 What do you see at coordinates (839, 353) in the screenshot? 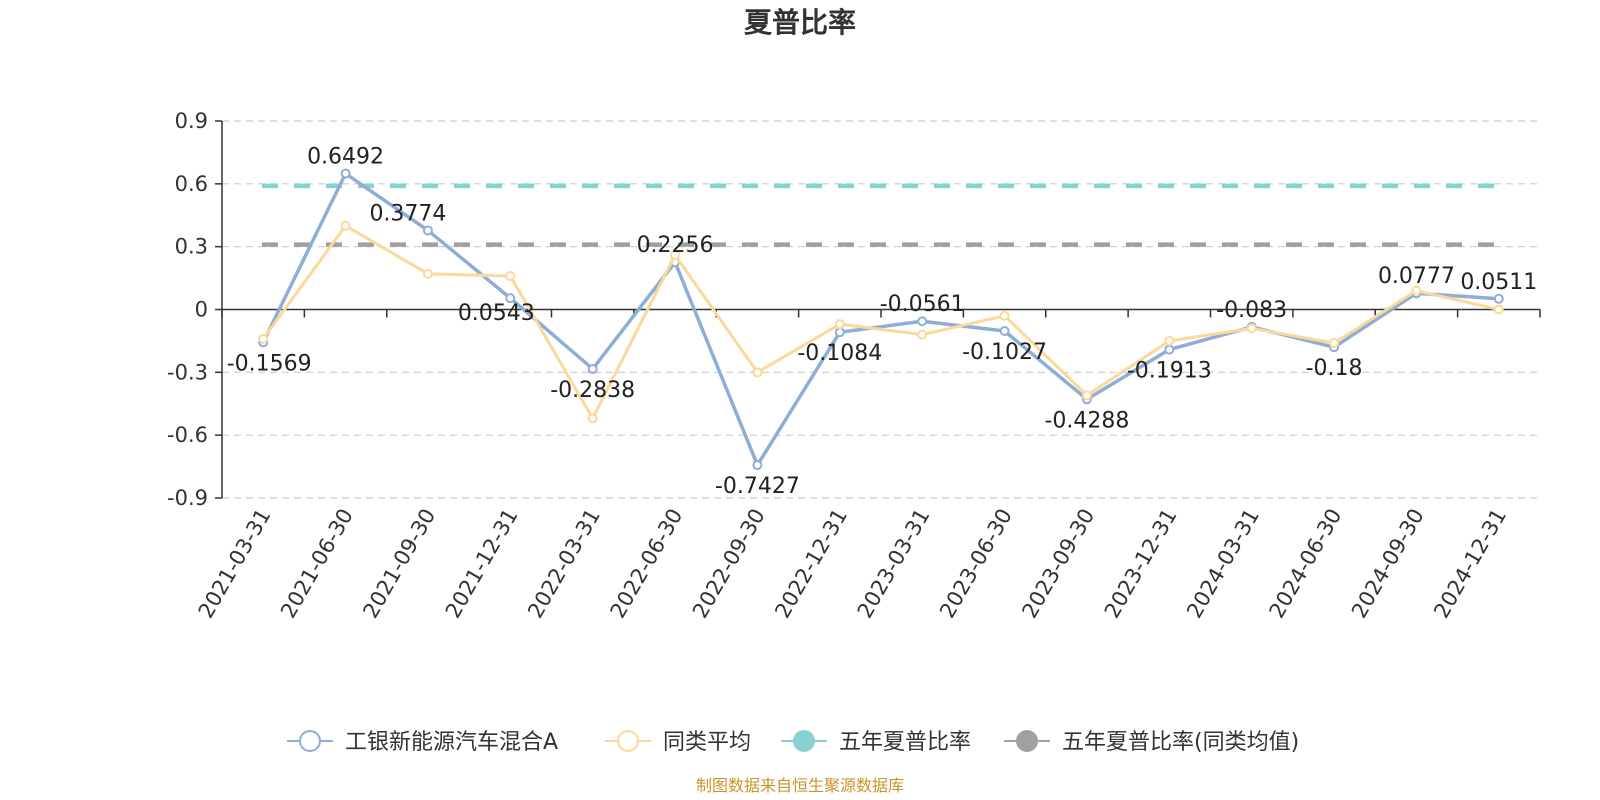
I see `data-label: -0.1084` at bounding box center [839, 353].